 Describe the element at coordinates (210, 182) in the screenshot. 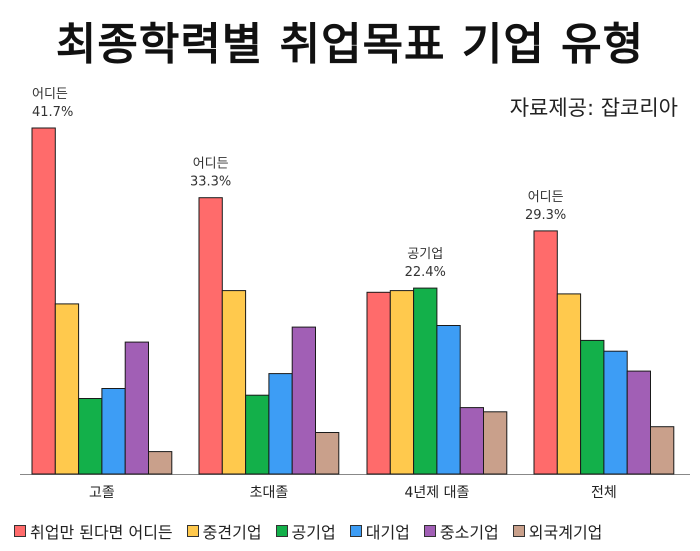

I see `annotation-value: 33.3%` at that location.